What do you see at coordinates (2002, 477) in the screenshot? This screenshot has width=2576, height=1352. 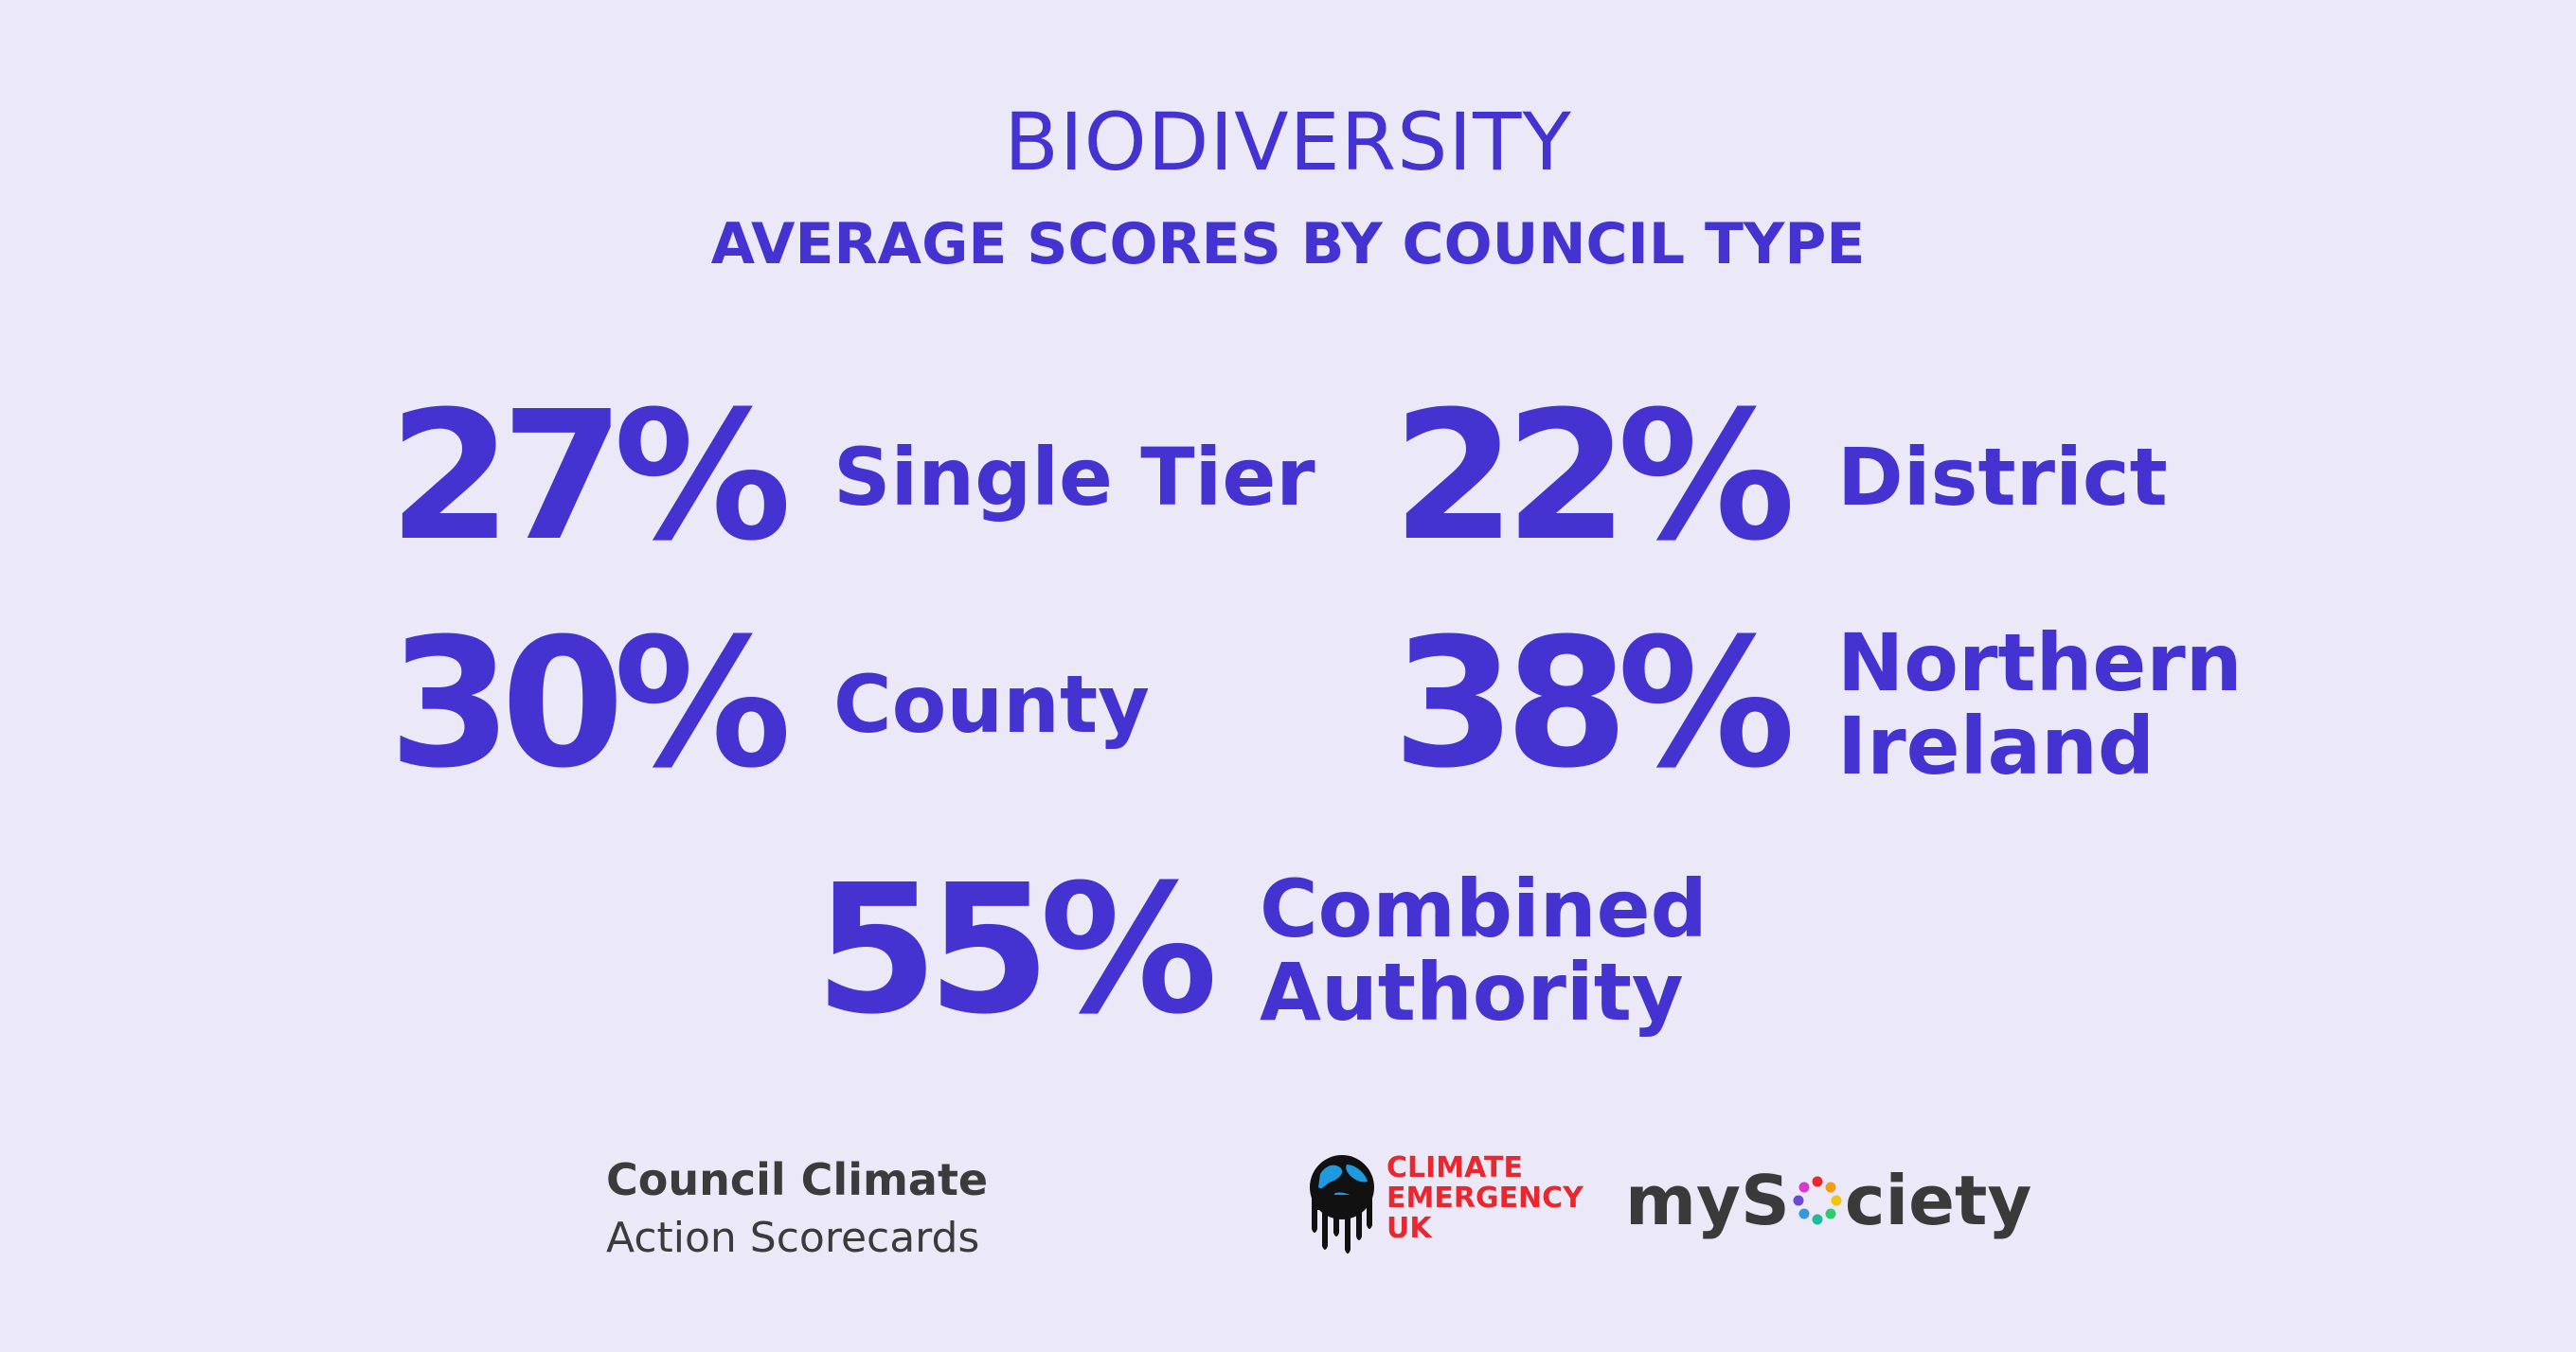 I see `stat-label: District` at bounding box center [2002, 477].